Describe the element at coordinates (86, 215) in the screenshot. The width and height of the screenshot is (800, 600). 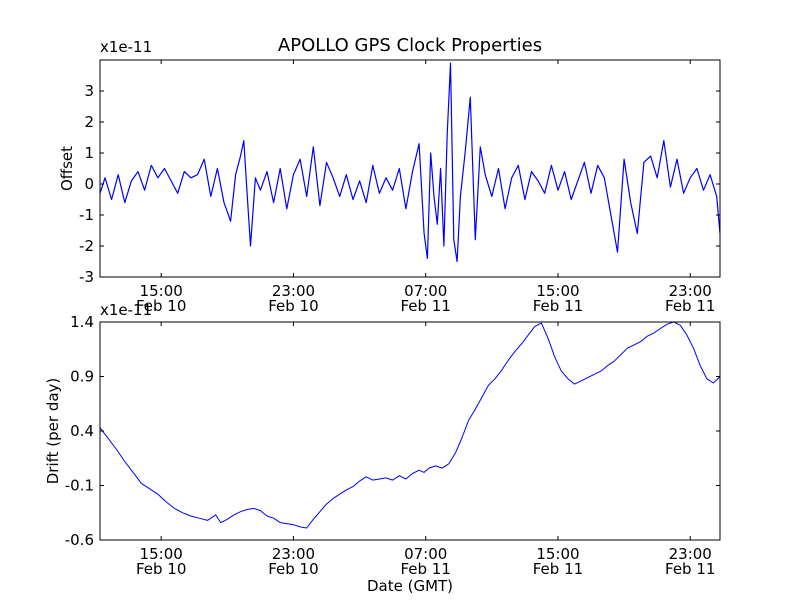
I see `y-tick-label: -1` at that location.